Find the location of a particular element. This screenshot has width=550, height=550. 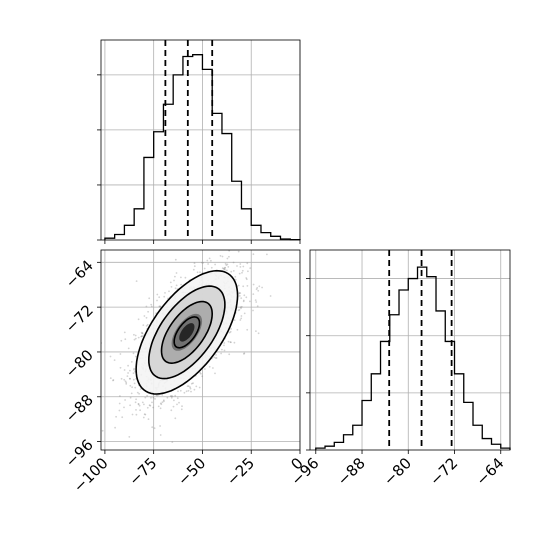

x-tick-label: −72 is located at coordinates (443, 471).